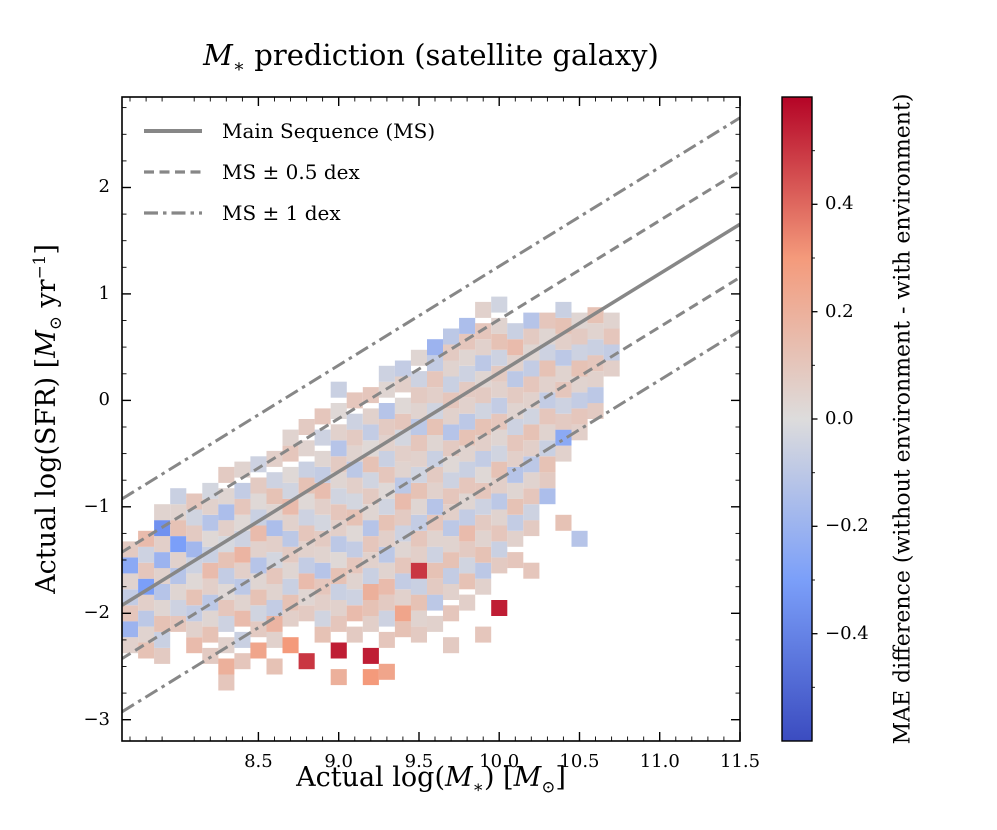  What do you see at coordinates (288, 212) in the screenshot?
I see `legend-item-ms-one-dex: MS ± 1 dex` at bounding box center [288, 212].